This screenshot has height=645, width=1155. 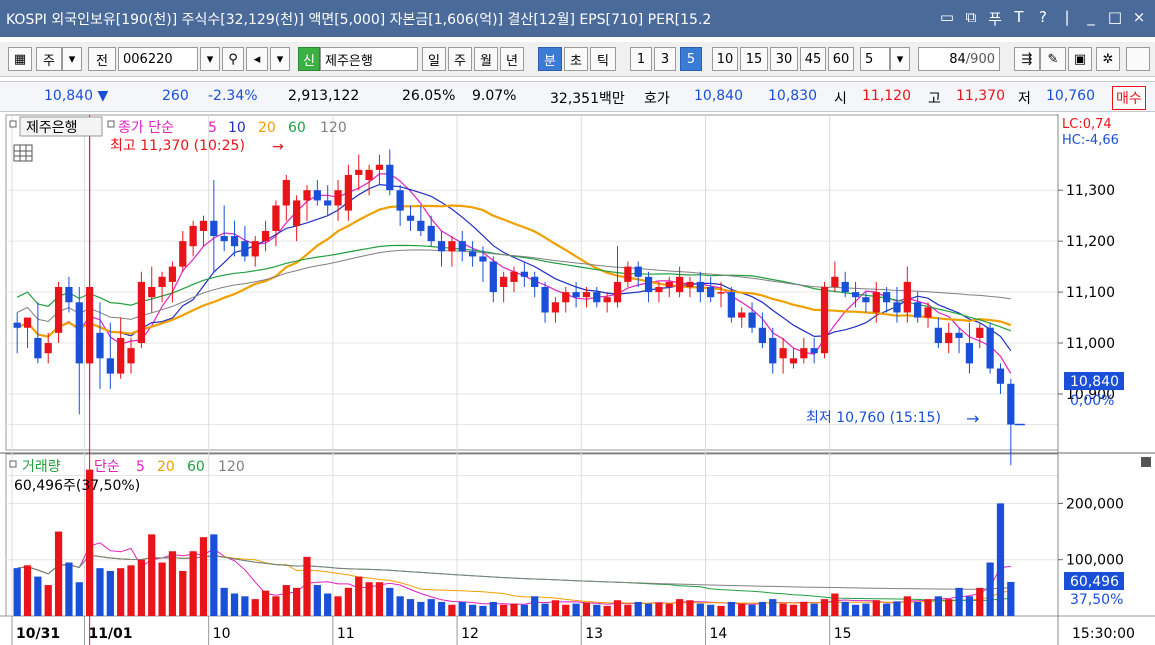 What do you see at coordinates (875, 59) in the screenshot?
I see `interval-select: 5` at bounding box center [875, 59].